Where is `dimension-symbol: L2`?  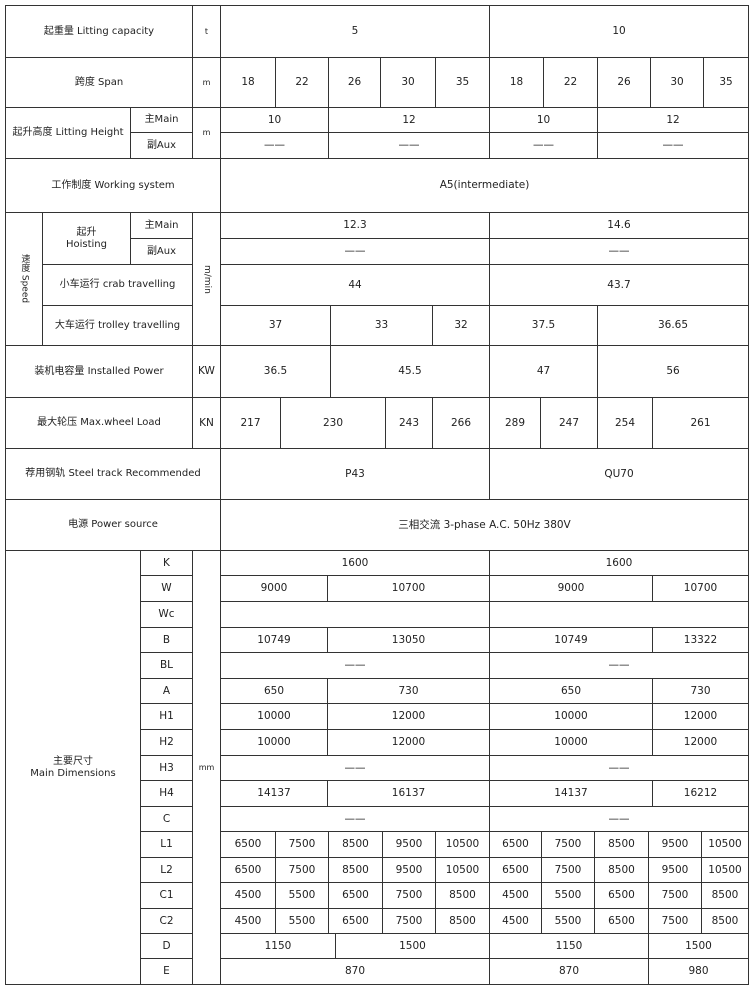 dimension-symbol: L2 is located at coordinates (166, 870).